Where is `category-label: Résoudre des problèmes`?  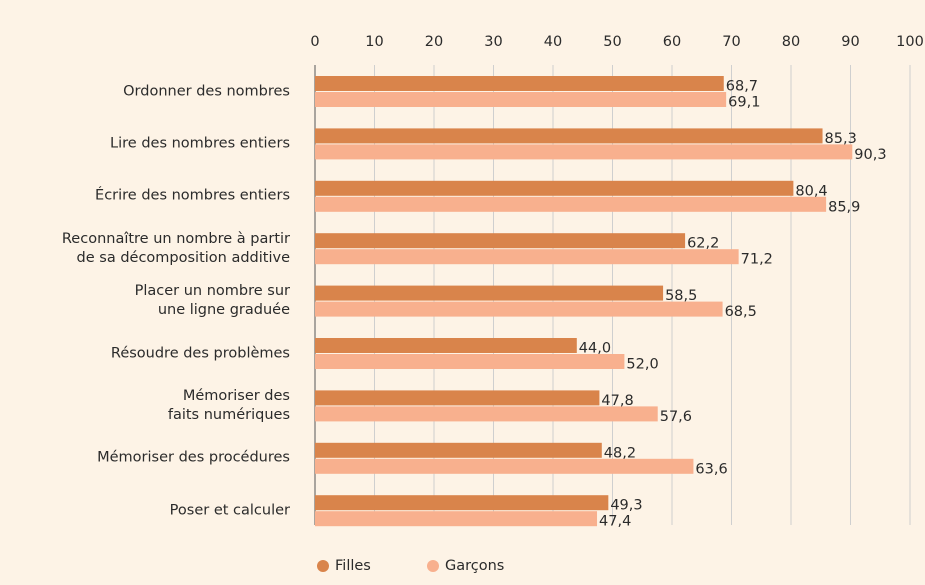
category-label: Résoudre des problèmes is located at coordinates (200, 353).